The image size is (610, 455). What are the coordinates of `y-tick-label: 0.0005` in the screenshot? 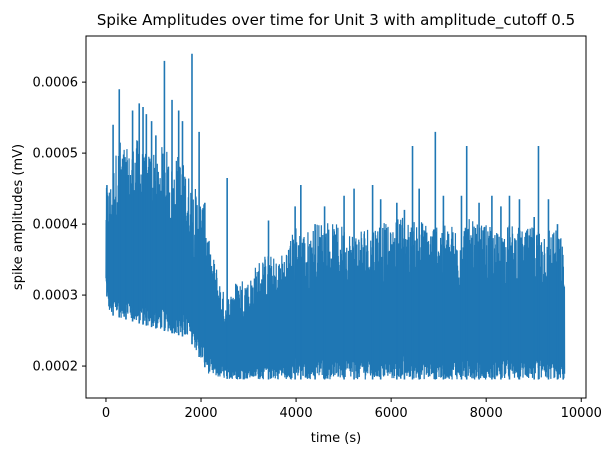 It's located at (56, 154).